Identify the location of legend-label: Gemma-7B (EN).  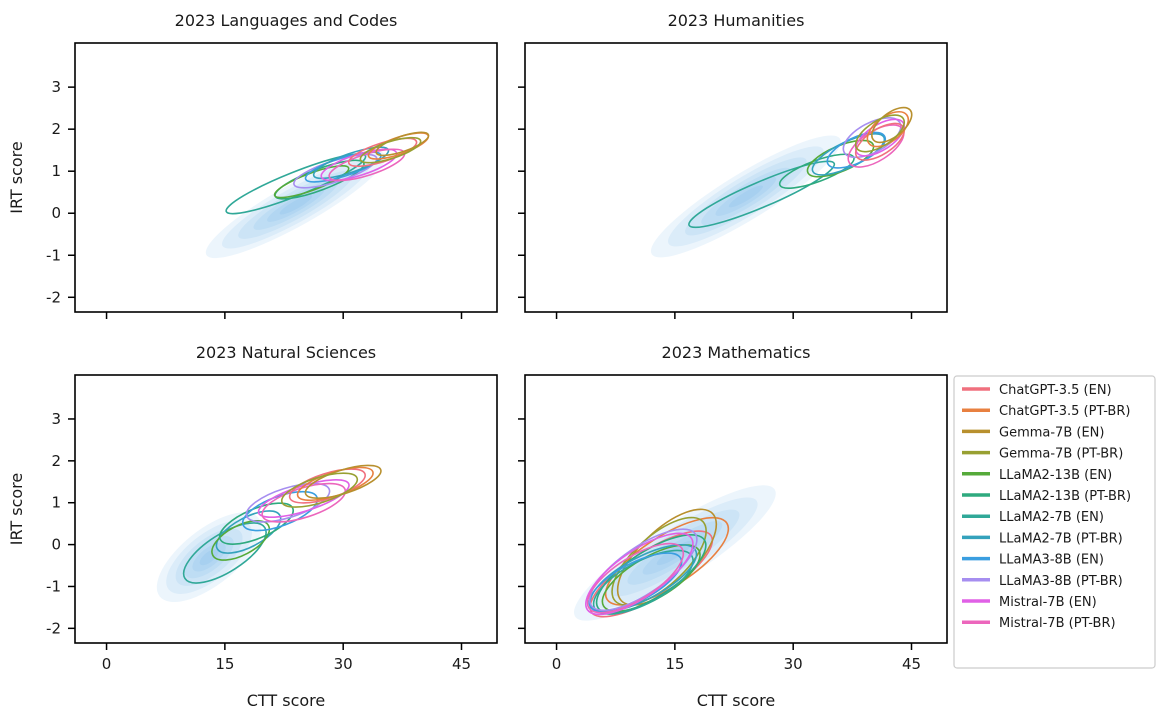
(1051, 432).